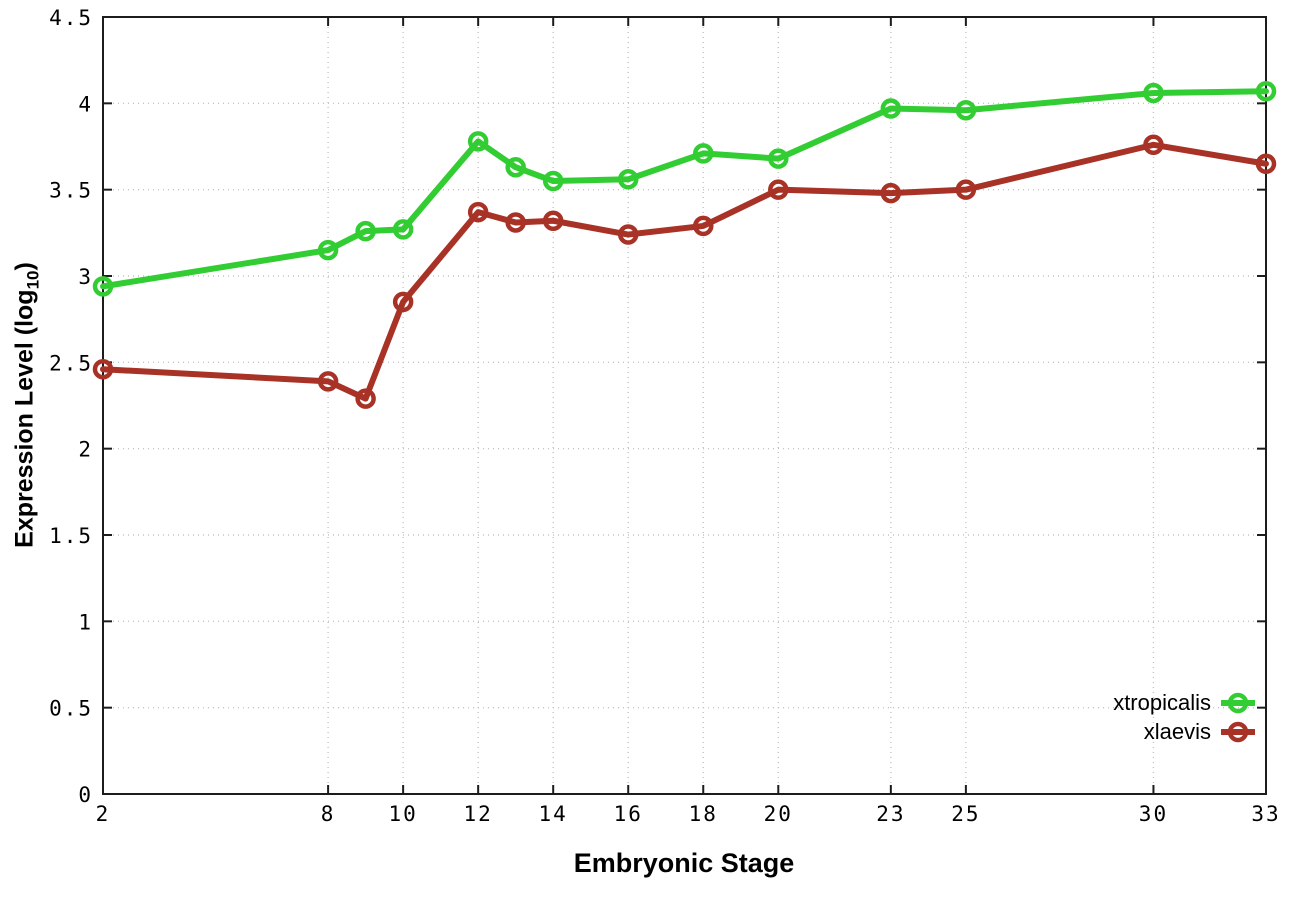 This screenshot has width=1296, height=907. What do you see at coordinates (328, 814) in the screenshot?
I see `x-tick-label: 8` at bounding box center [328, 814].